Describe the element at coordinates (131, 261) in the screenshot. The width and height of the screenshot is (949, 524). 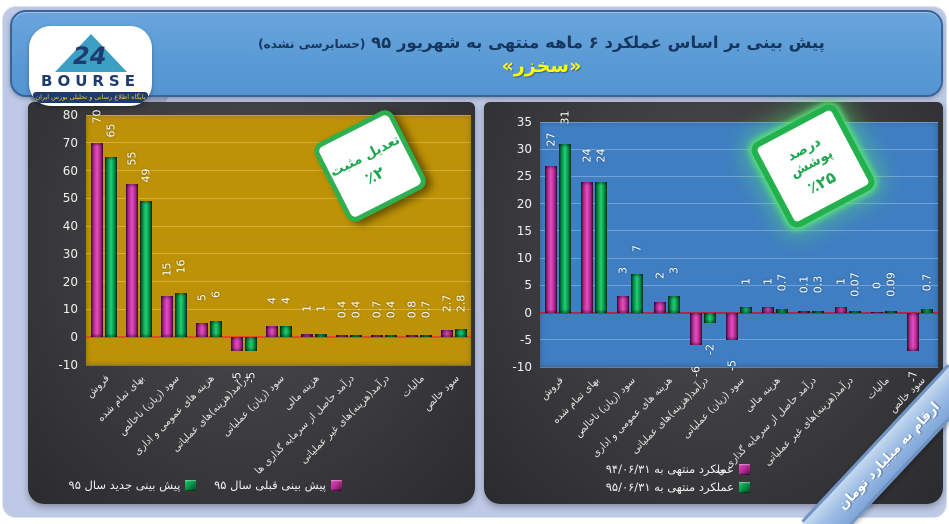
I see `bar-series1-cat2` at that location.